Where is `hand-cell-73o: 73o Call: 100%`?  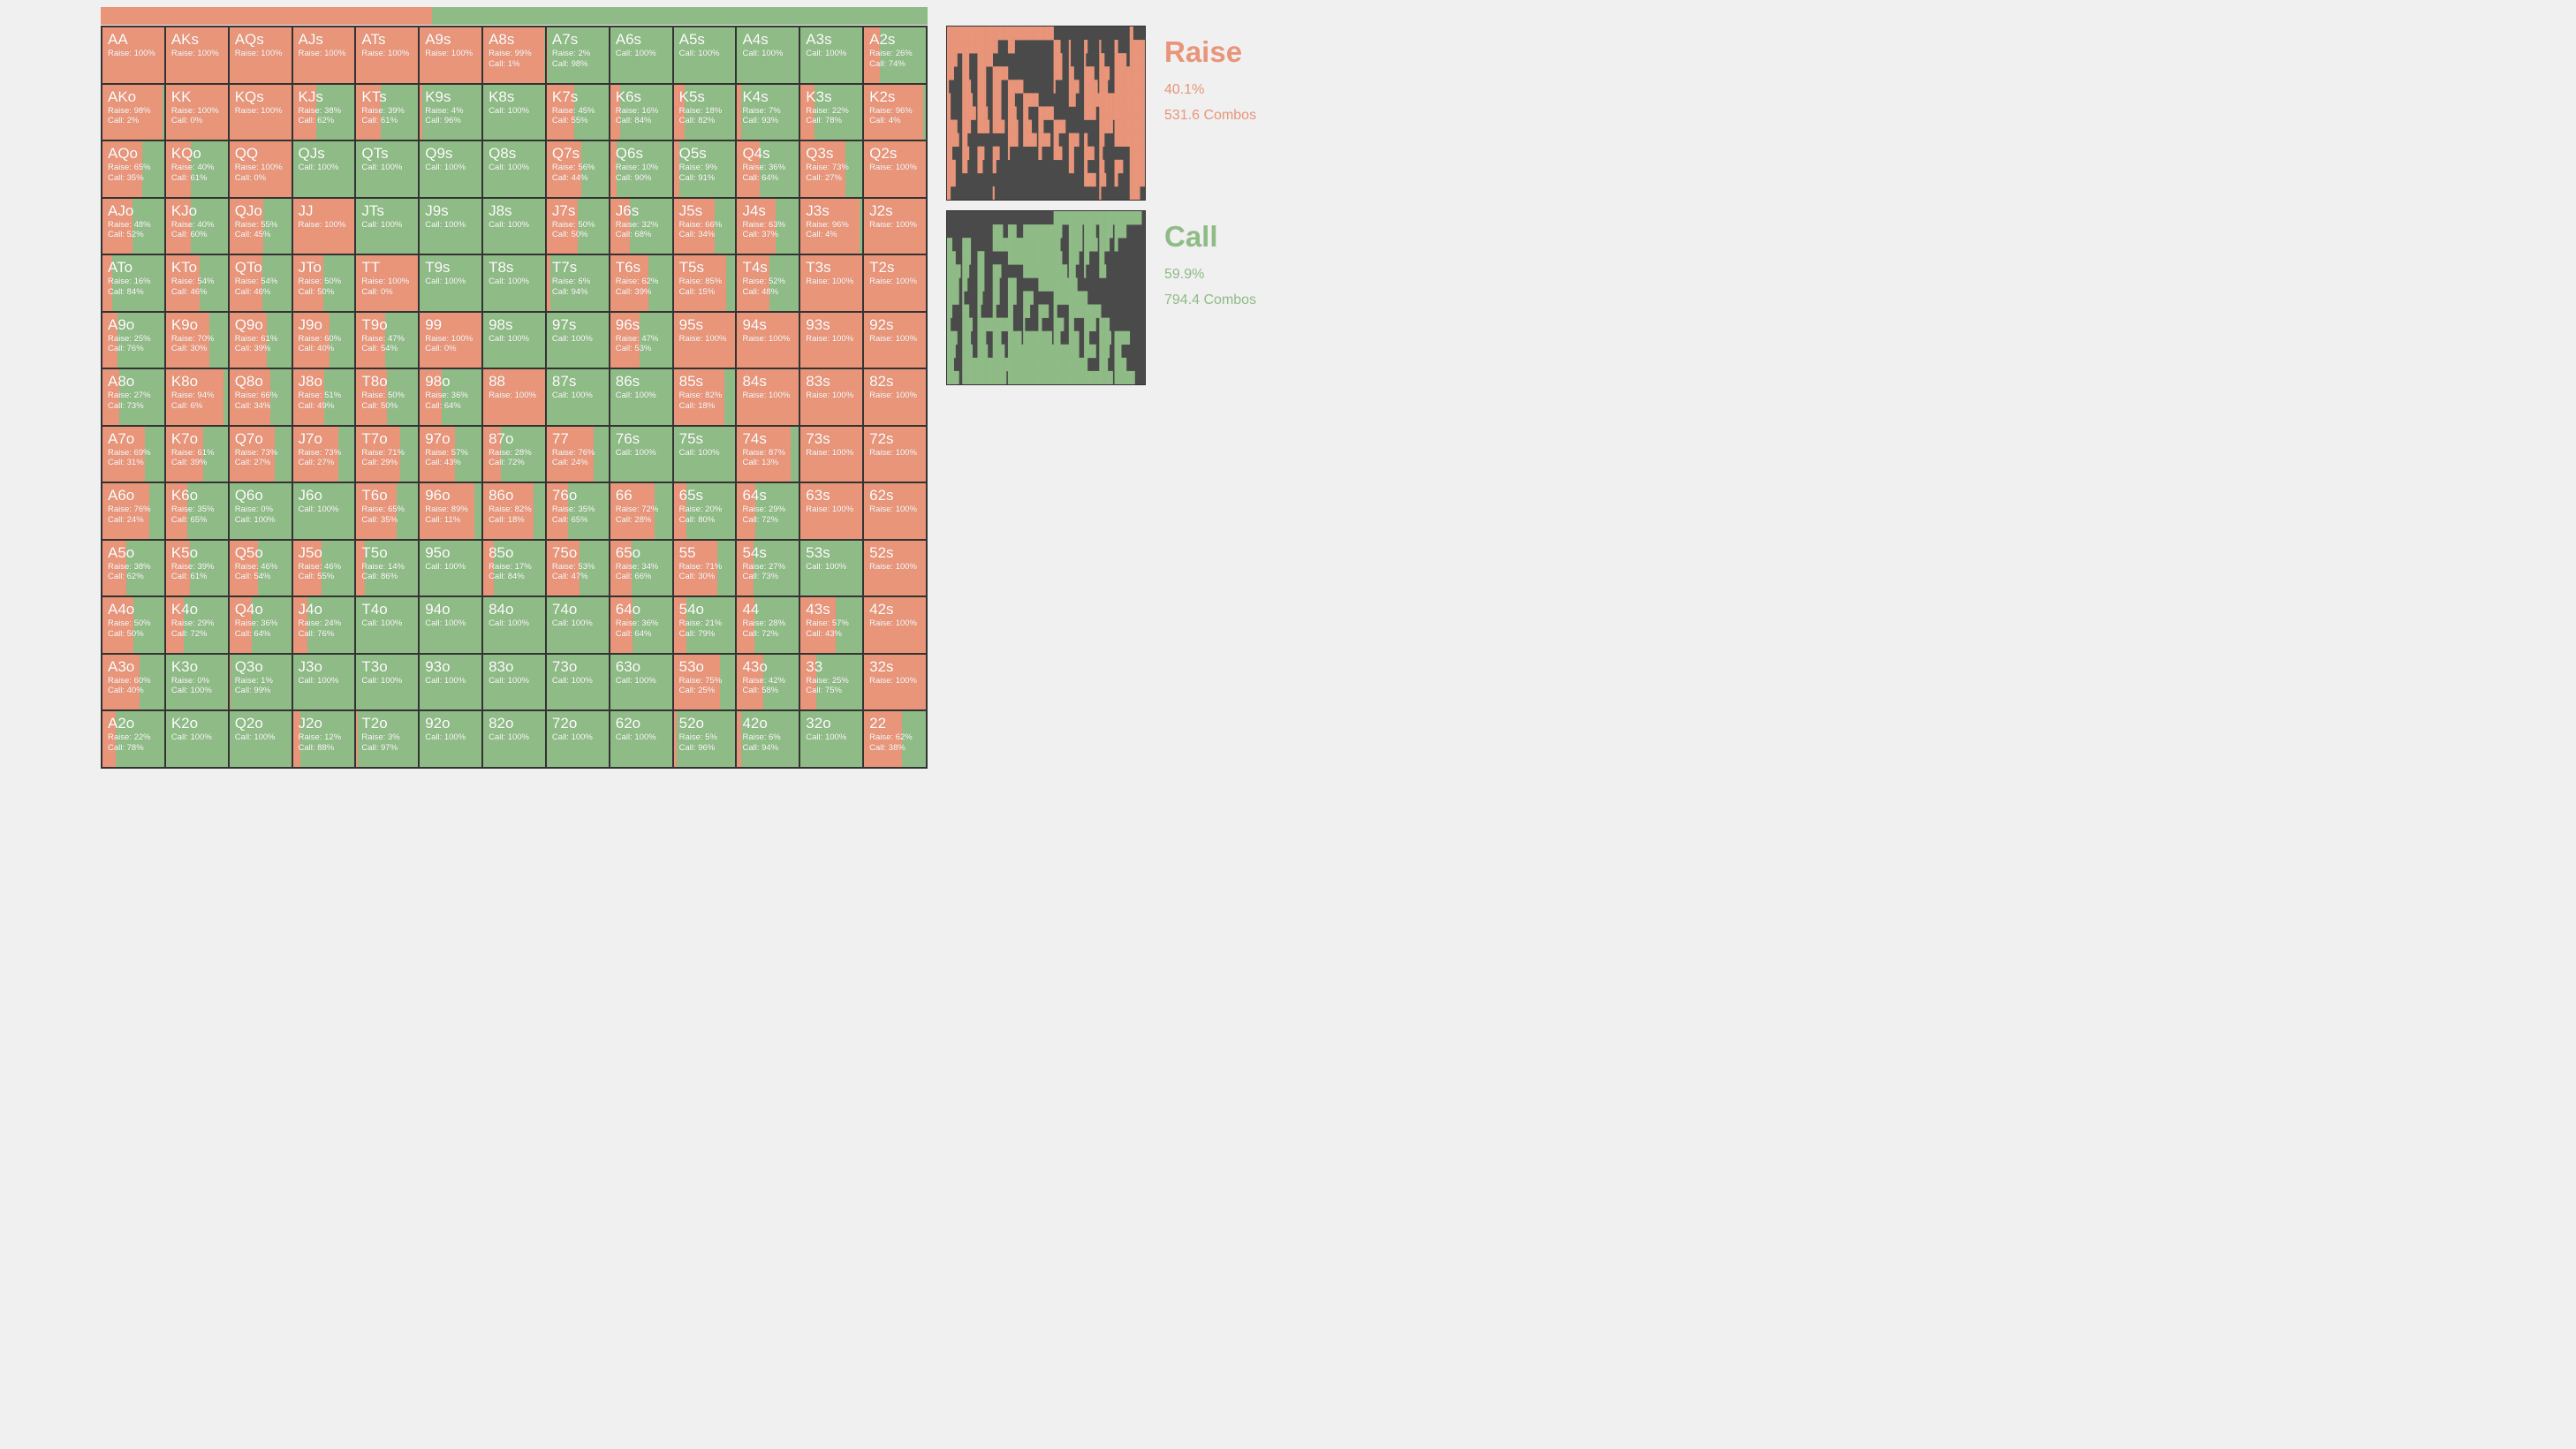
hand-cell-73o: 73o Call: 100% is located at coordinates (578, 682).